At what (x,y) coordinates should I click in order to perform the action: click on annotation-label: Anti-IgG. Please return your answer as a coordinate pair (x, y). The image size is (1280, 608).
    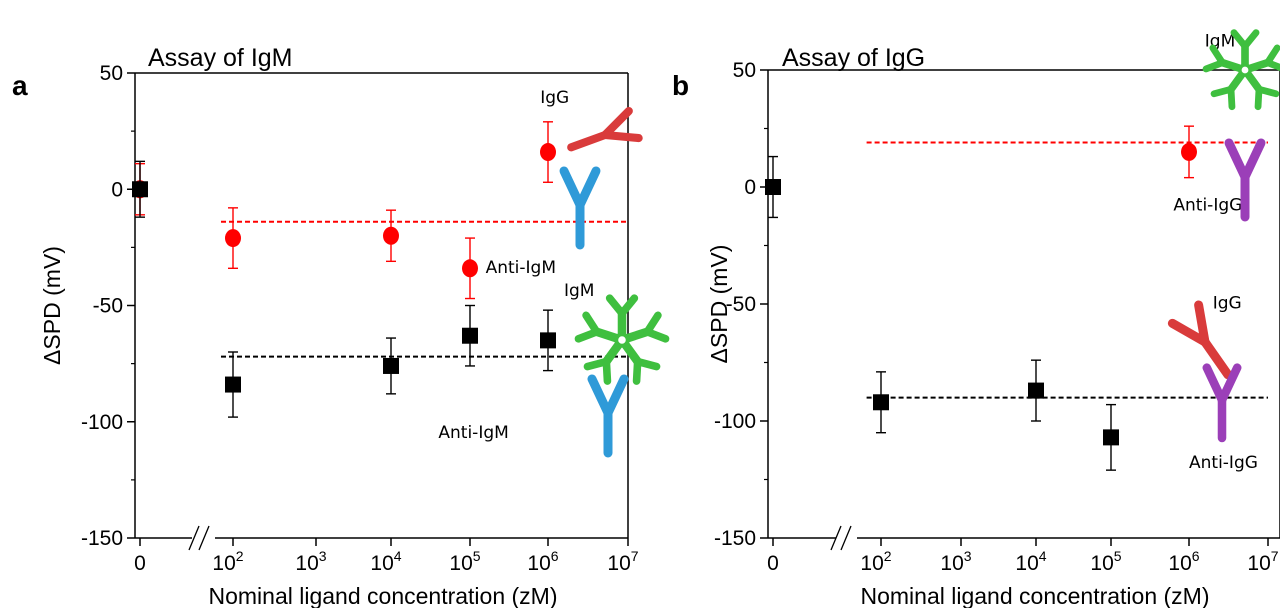
    Looking at the image, I should click on (1207, 205).